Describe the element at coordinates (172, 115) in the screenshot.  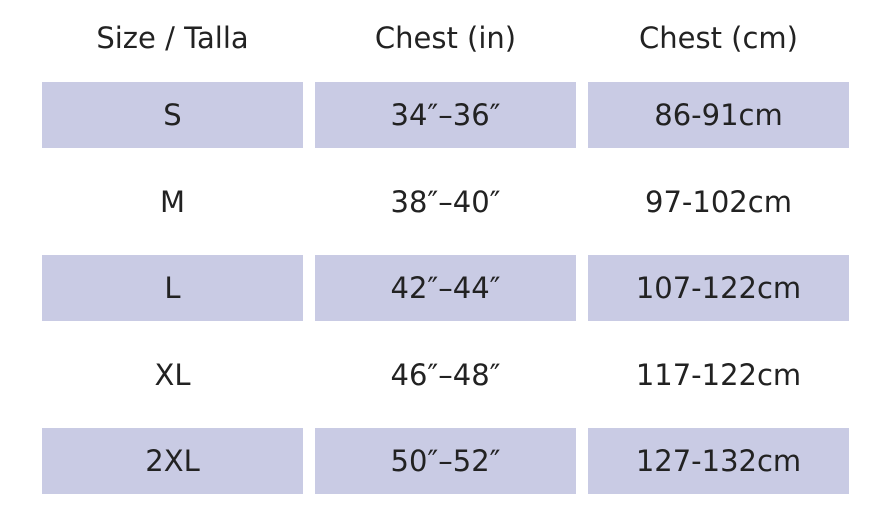
I see `table-cell: S` at that location.